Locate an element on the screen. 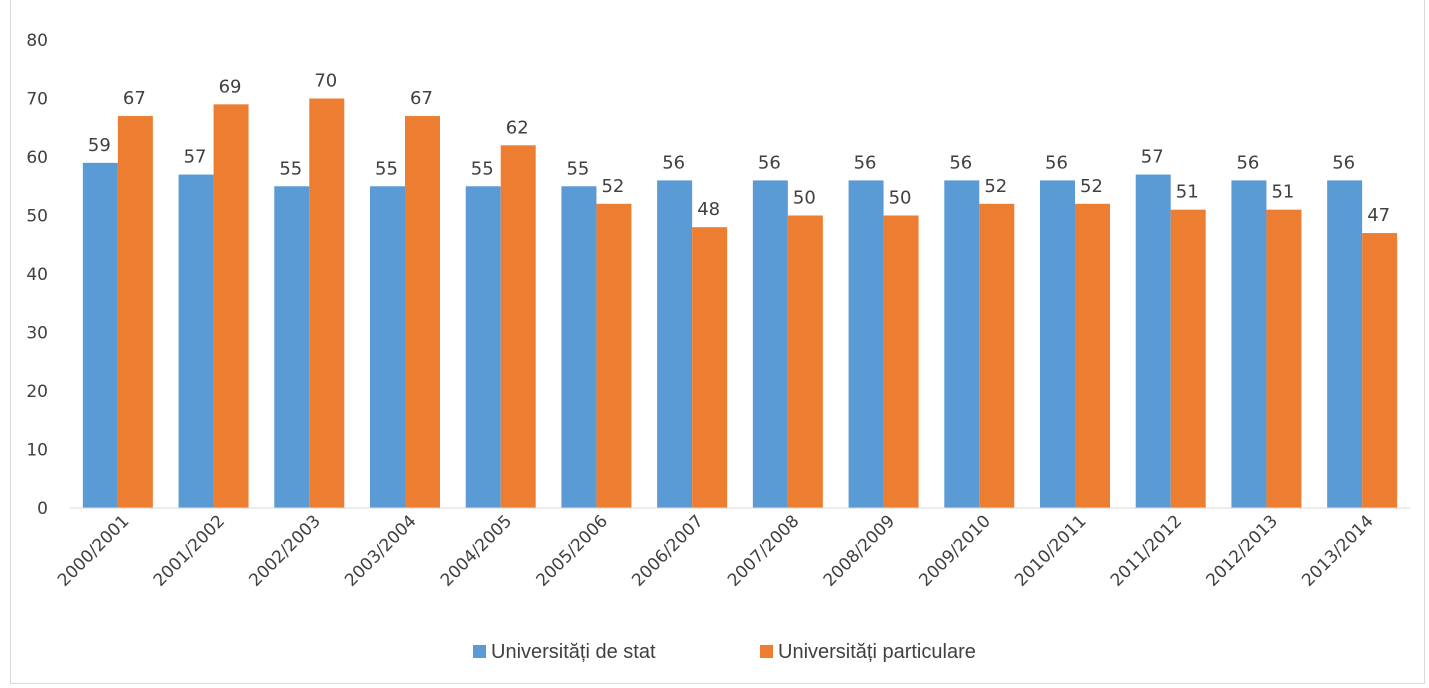 This screenshot has width=1429, height=688. x-tick-label: 2009/2010 is located at coordinates (954, 550).